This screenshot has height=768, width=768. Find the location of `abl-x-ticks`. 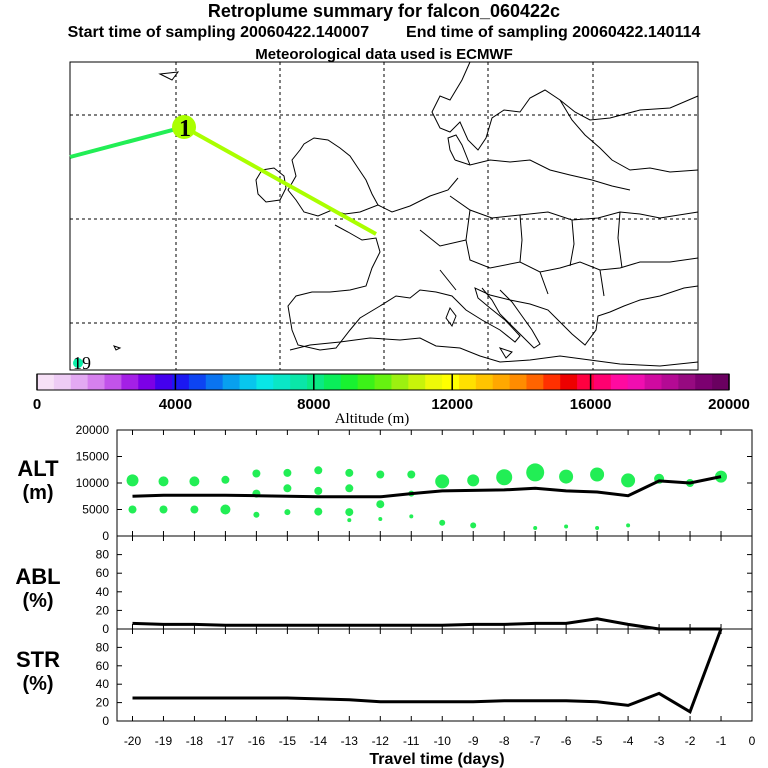

abl-x-ticks is located at coordinates (442, 582).